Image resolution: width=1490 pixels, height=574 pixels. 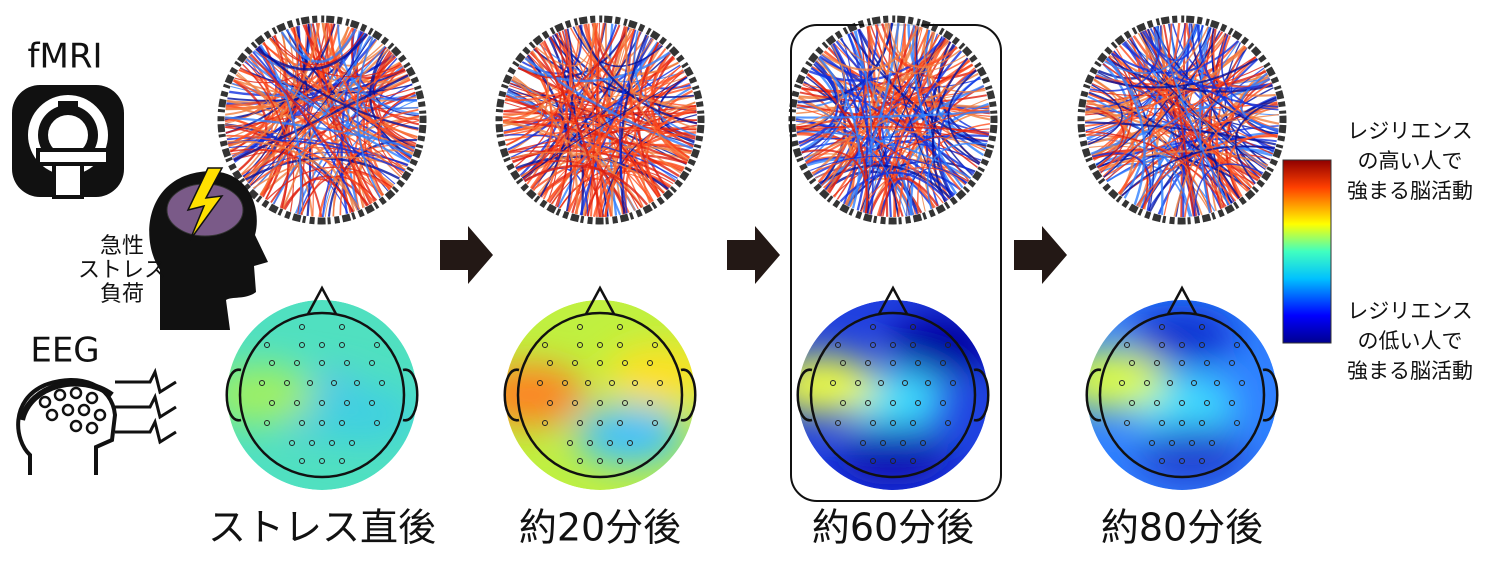 I want to click on eeg-label: EEG, so click(x=64, y=351).